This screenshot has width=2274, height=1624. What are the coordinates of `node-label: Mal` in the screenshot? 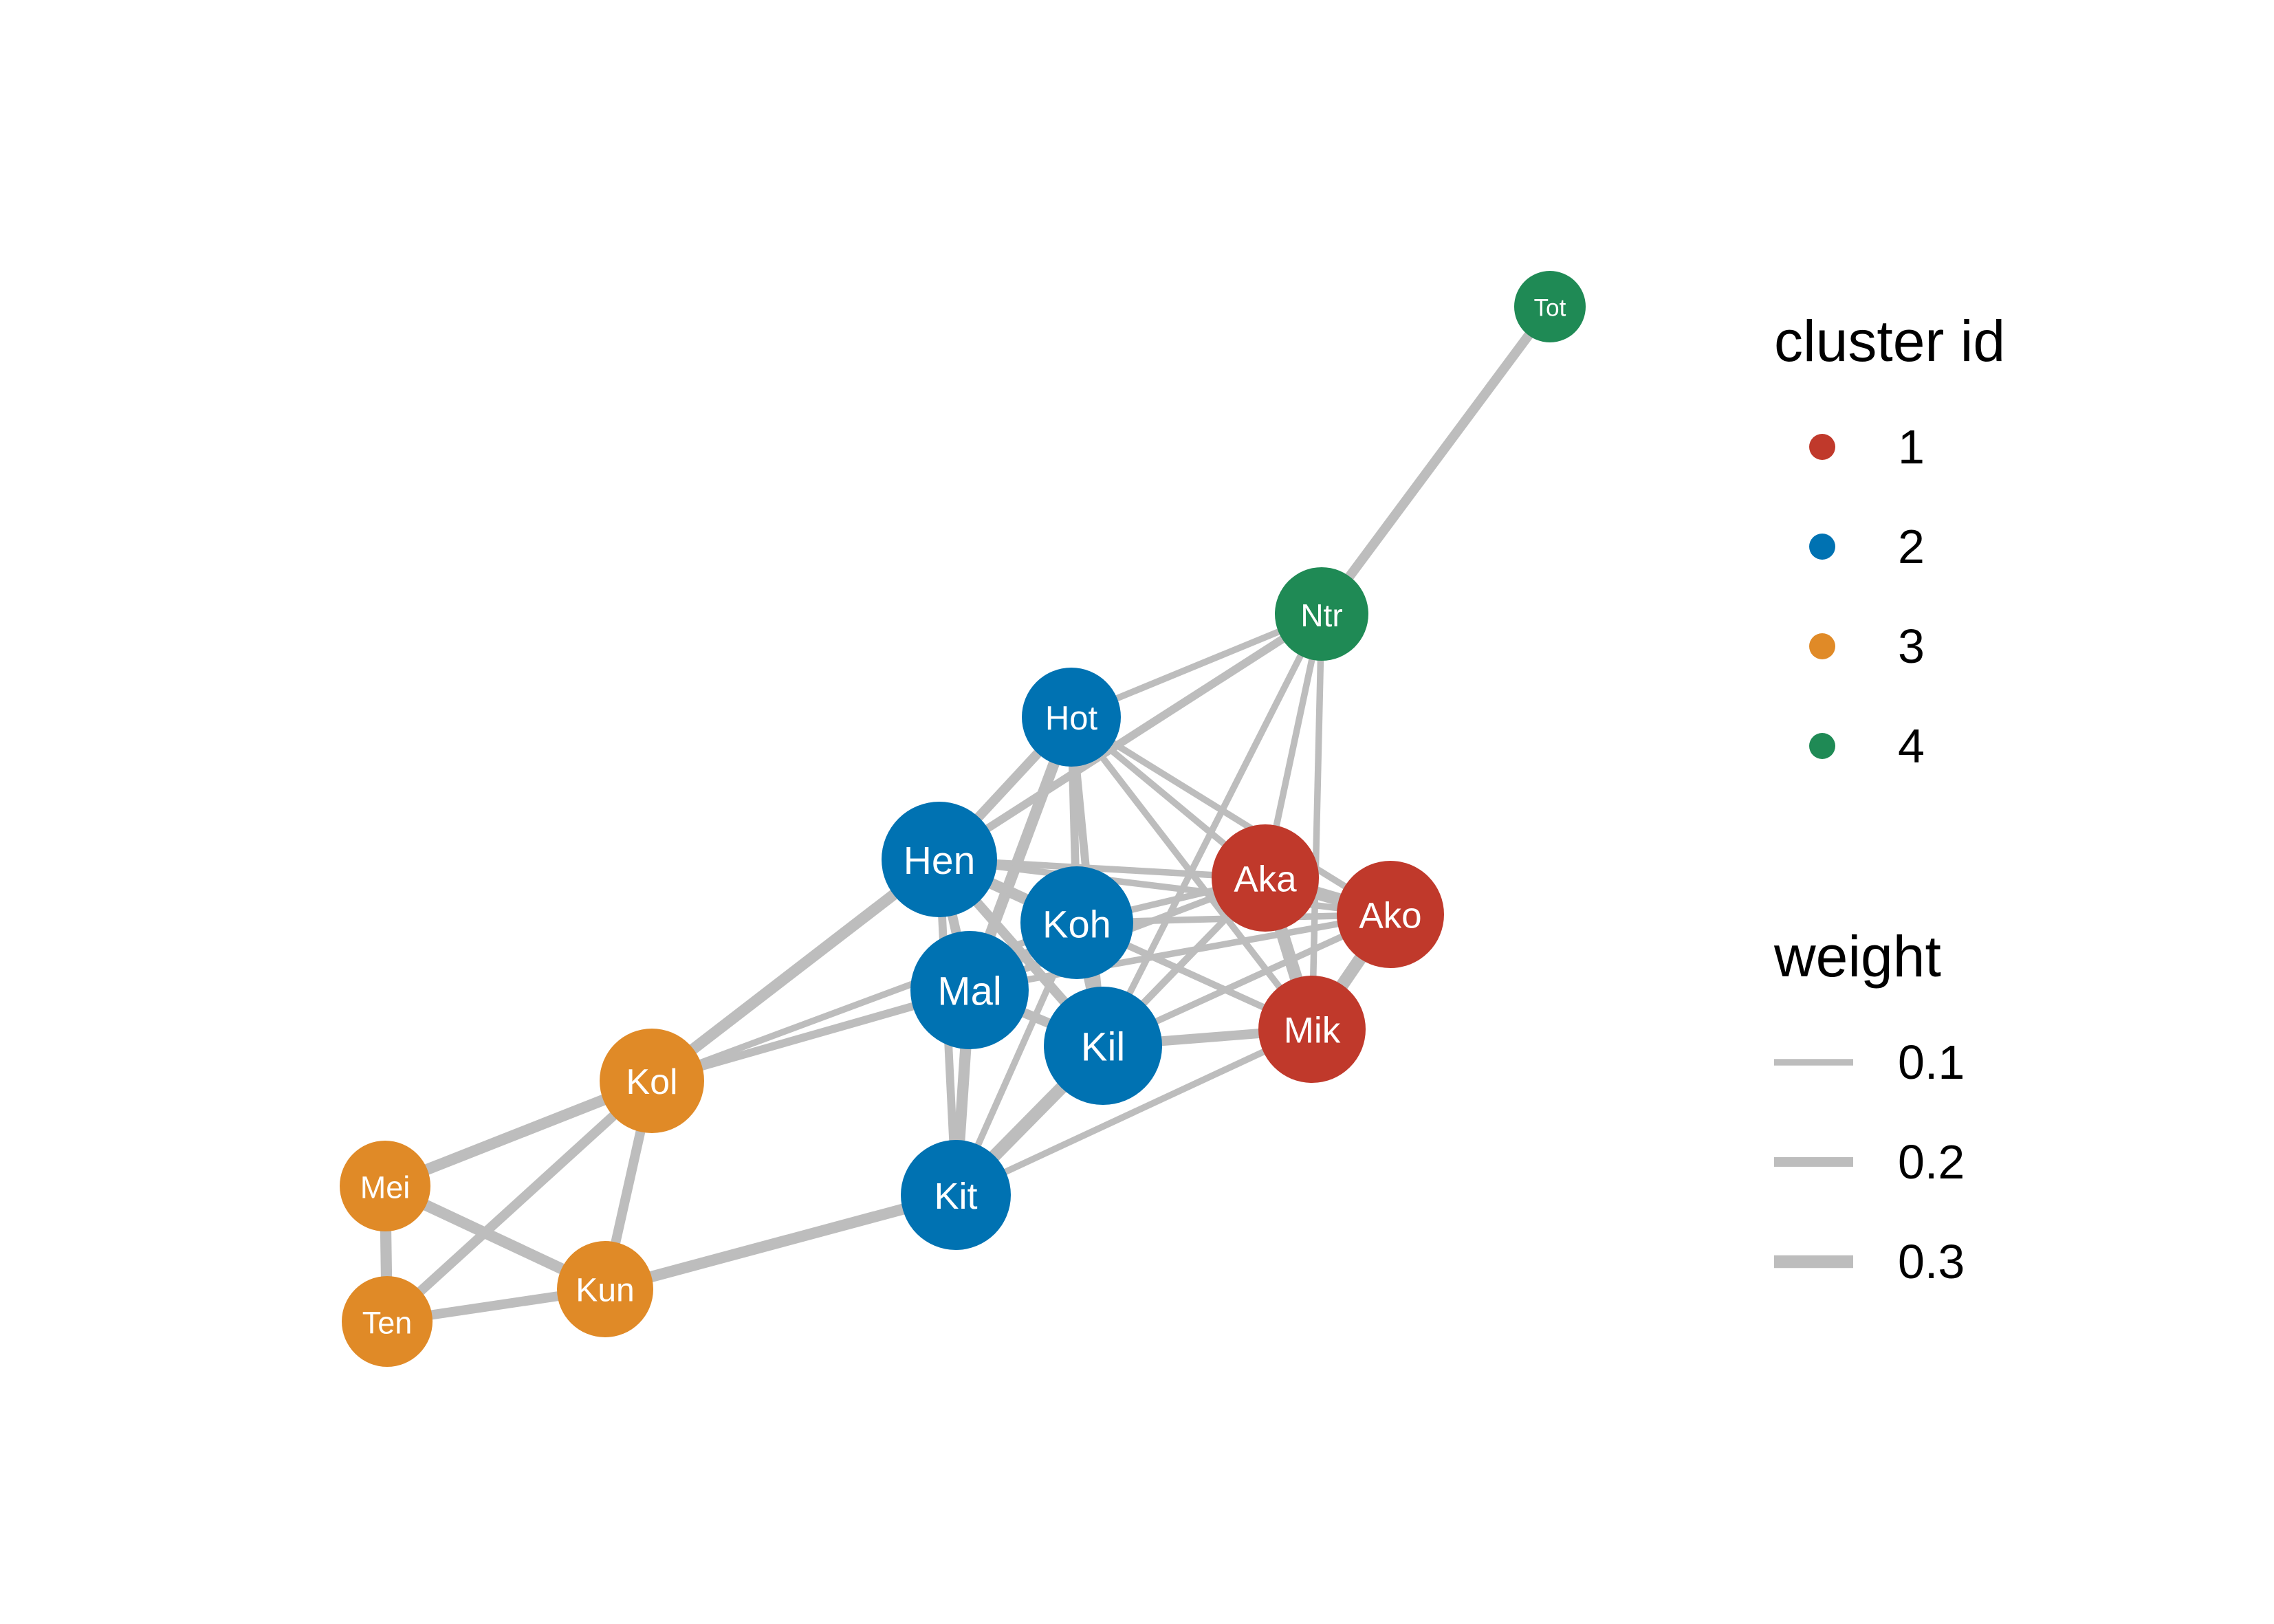 It's located at (969, 991).